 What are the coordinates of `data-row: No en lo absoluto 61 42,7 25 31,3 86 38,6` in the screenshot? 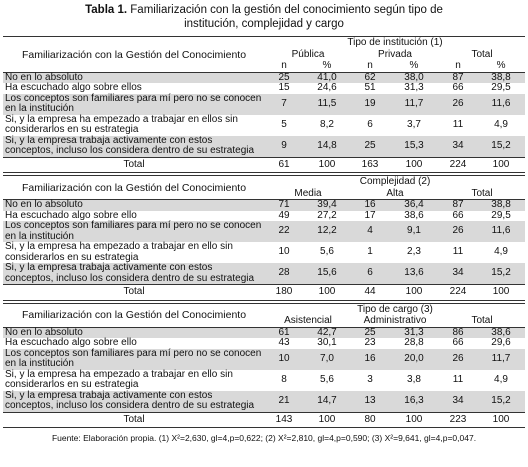 It's located at (264, 332).